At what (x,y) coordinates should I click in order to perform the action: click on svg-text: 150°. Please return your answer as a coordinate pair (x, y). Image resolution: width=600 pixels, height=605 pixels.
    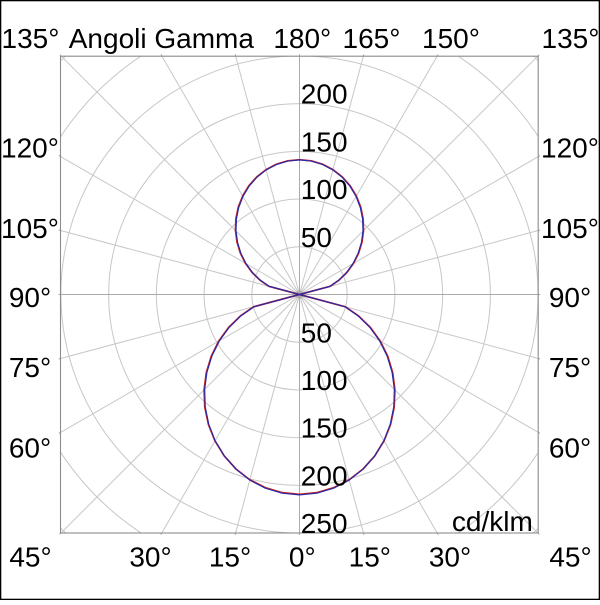
    Looking at the image, I should click on (451, 38).